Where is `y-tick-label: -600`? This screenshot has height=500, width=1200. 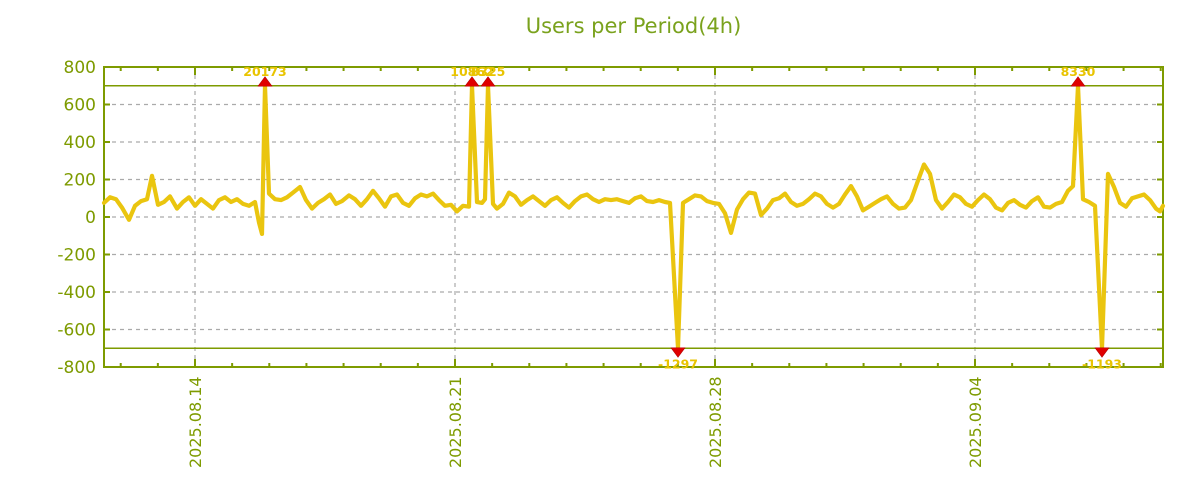 y-tick-label: -600 is located at coordinates (76, 331).